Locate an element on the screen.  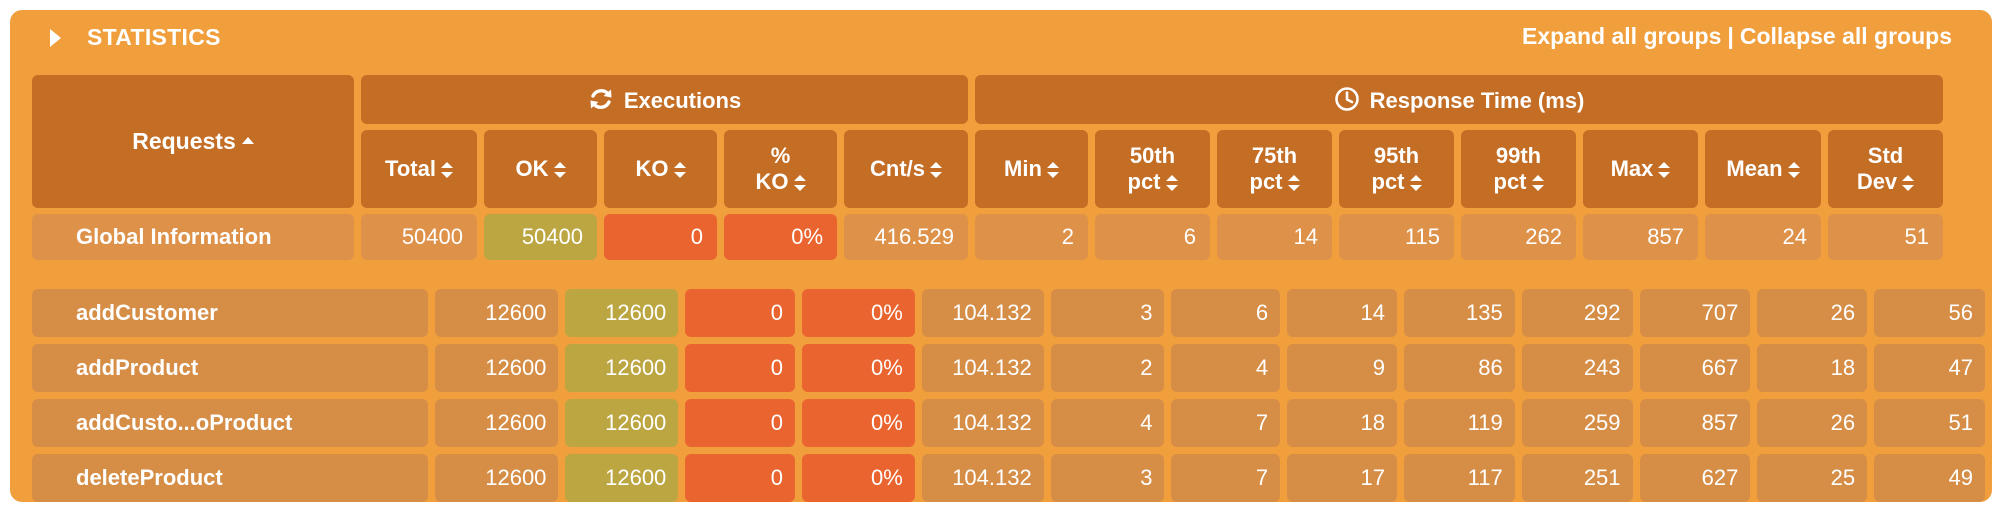
clock-icon is located at coordinates (1346, 98).